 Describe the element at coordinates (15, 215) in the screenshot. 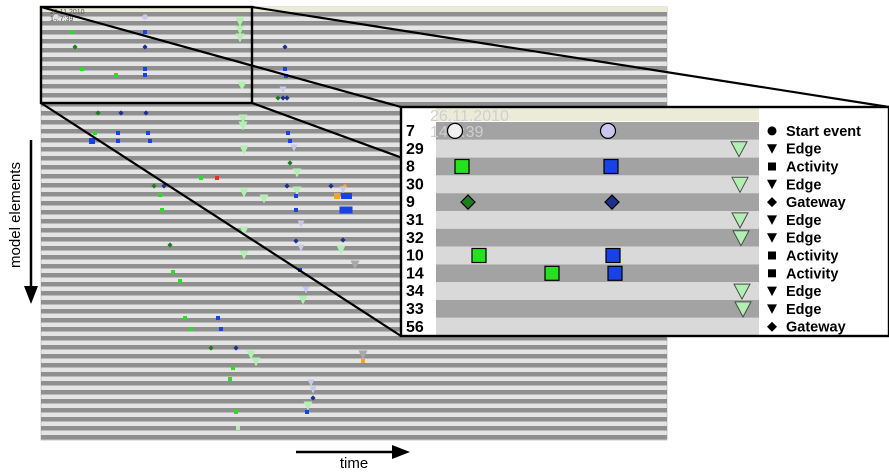

I see `y-axis-label: model elements` at that location.